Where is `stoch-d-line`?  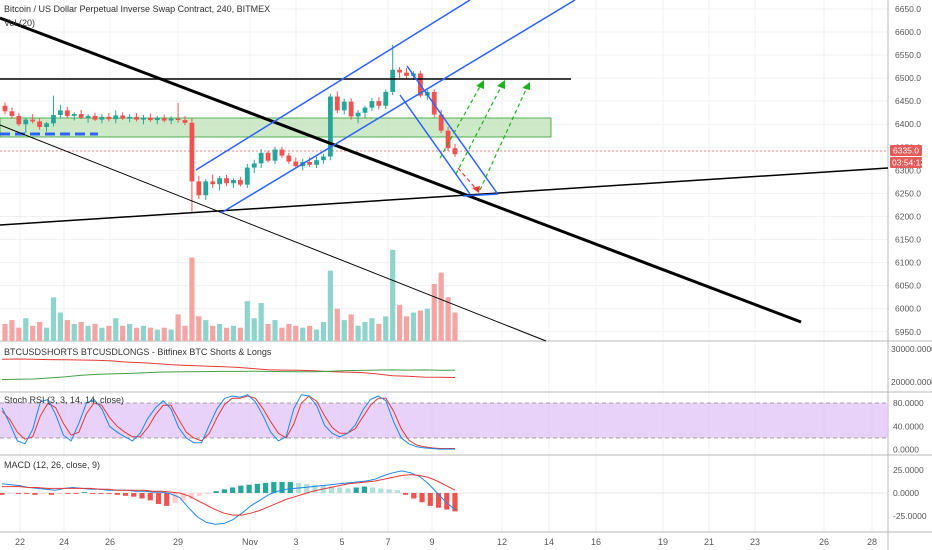 stoch-d-line is located at coordinates (228, 422).